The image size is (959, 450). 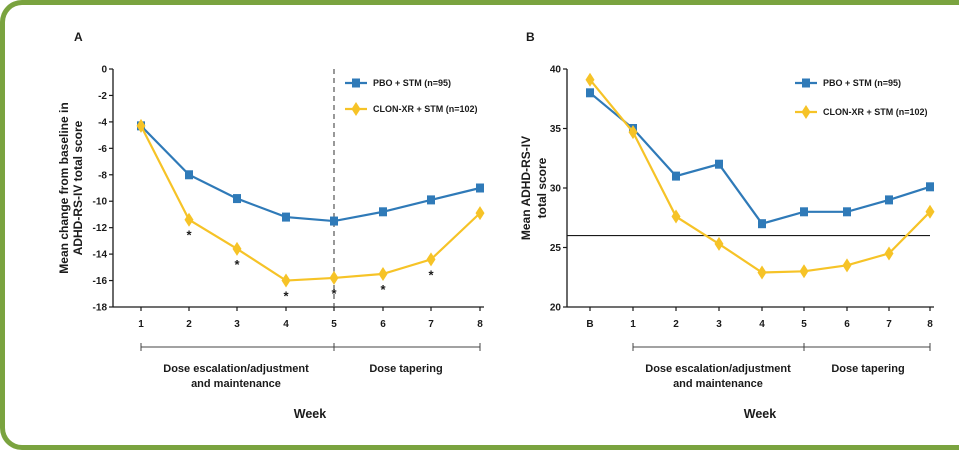 I want to click on y-axis-label: total score, so click(x=542, y=187).